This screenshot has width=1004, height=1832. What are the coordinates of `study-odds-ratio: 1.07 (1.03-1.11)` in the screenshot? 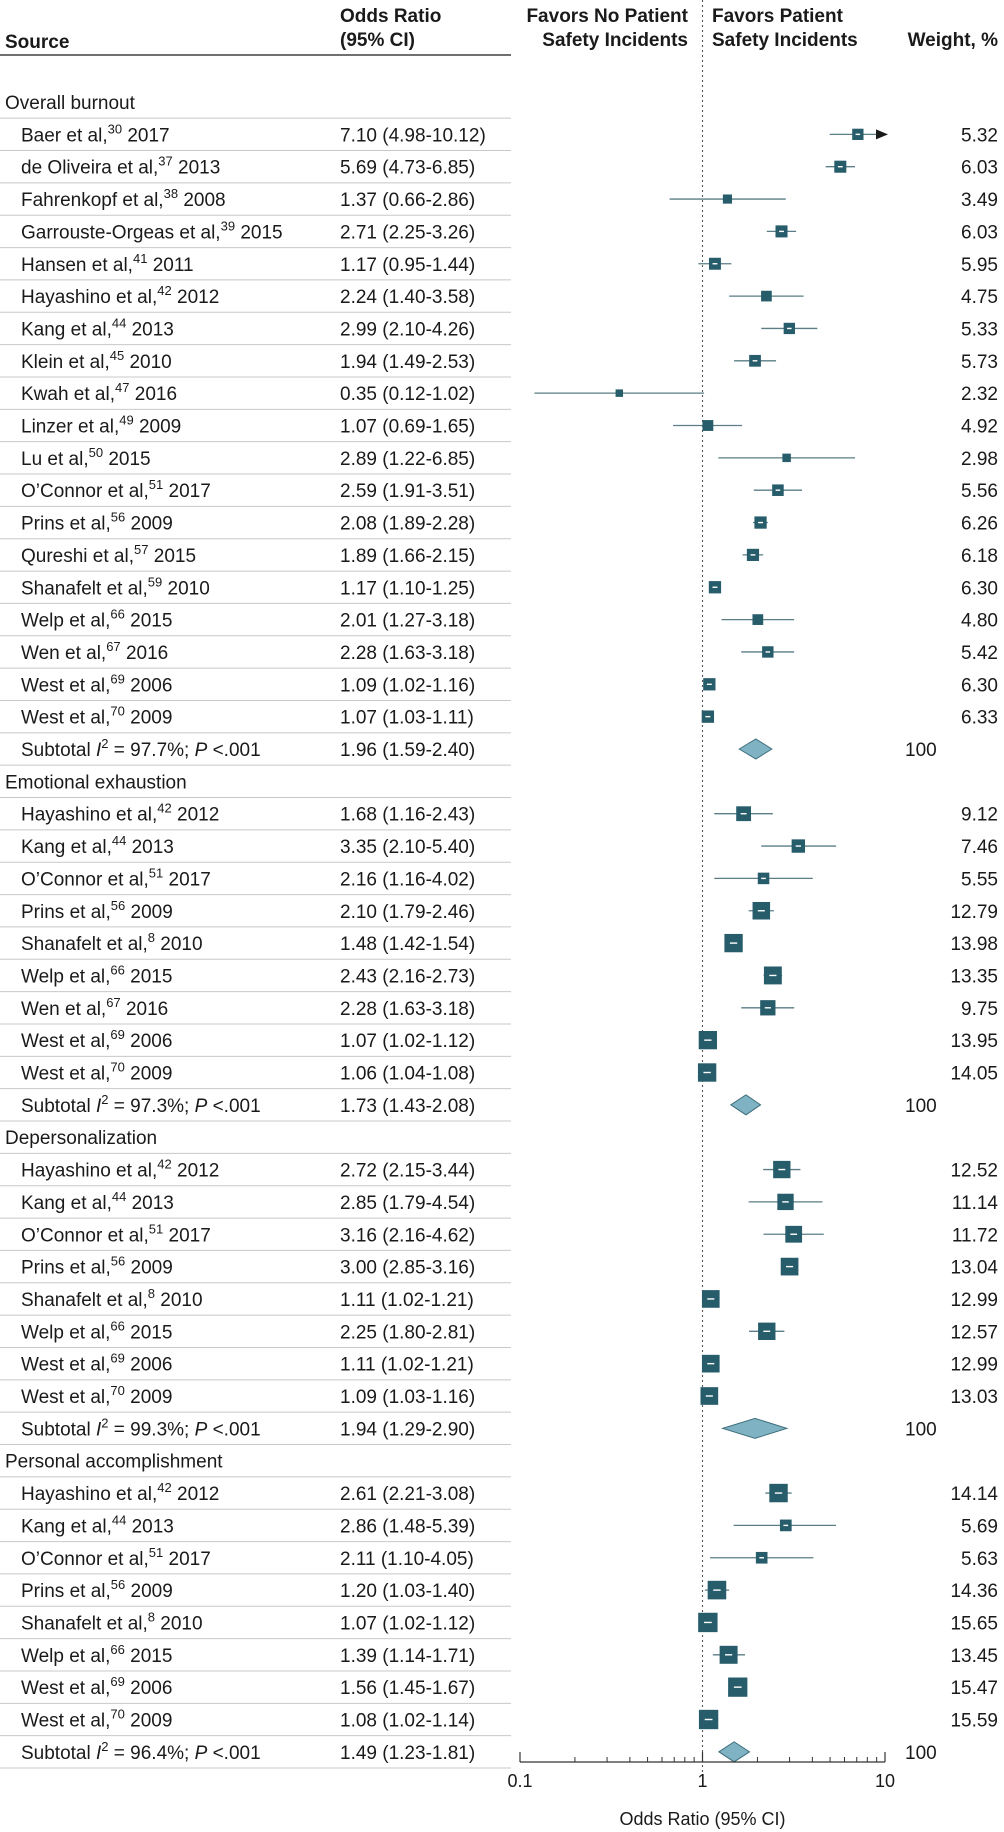 It's located at (407, 718).